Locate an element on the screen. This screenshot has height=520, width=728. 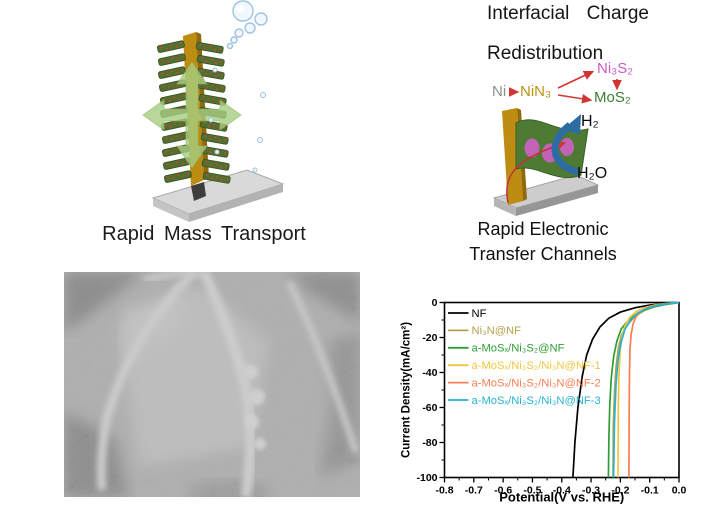
reaction-cycle-arrow-icon is located at coordinates (566, 145).